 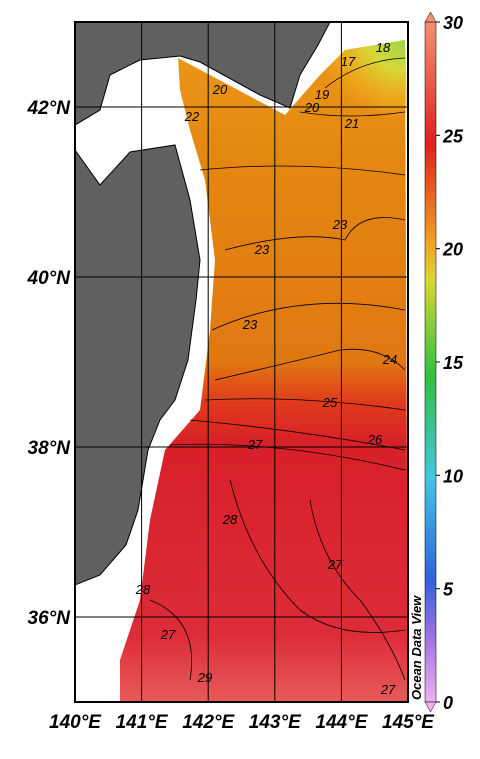 I want to click on colorbar-top-arrow, so click(x=430, y=17).